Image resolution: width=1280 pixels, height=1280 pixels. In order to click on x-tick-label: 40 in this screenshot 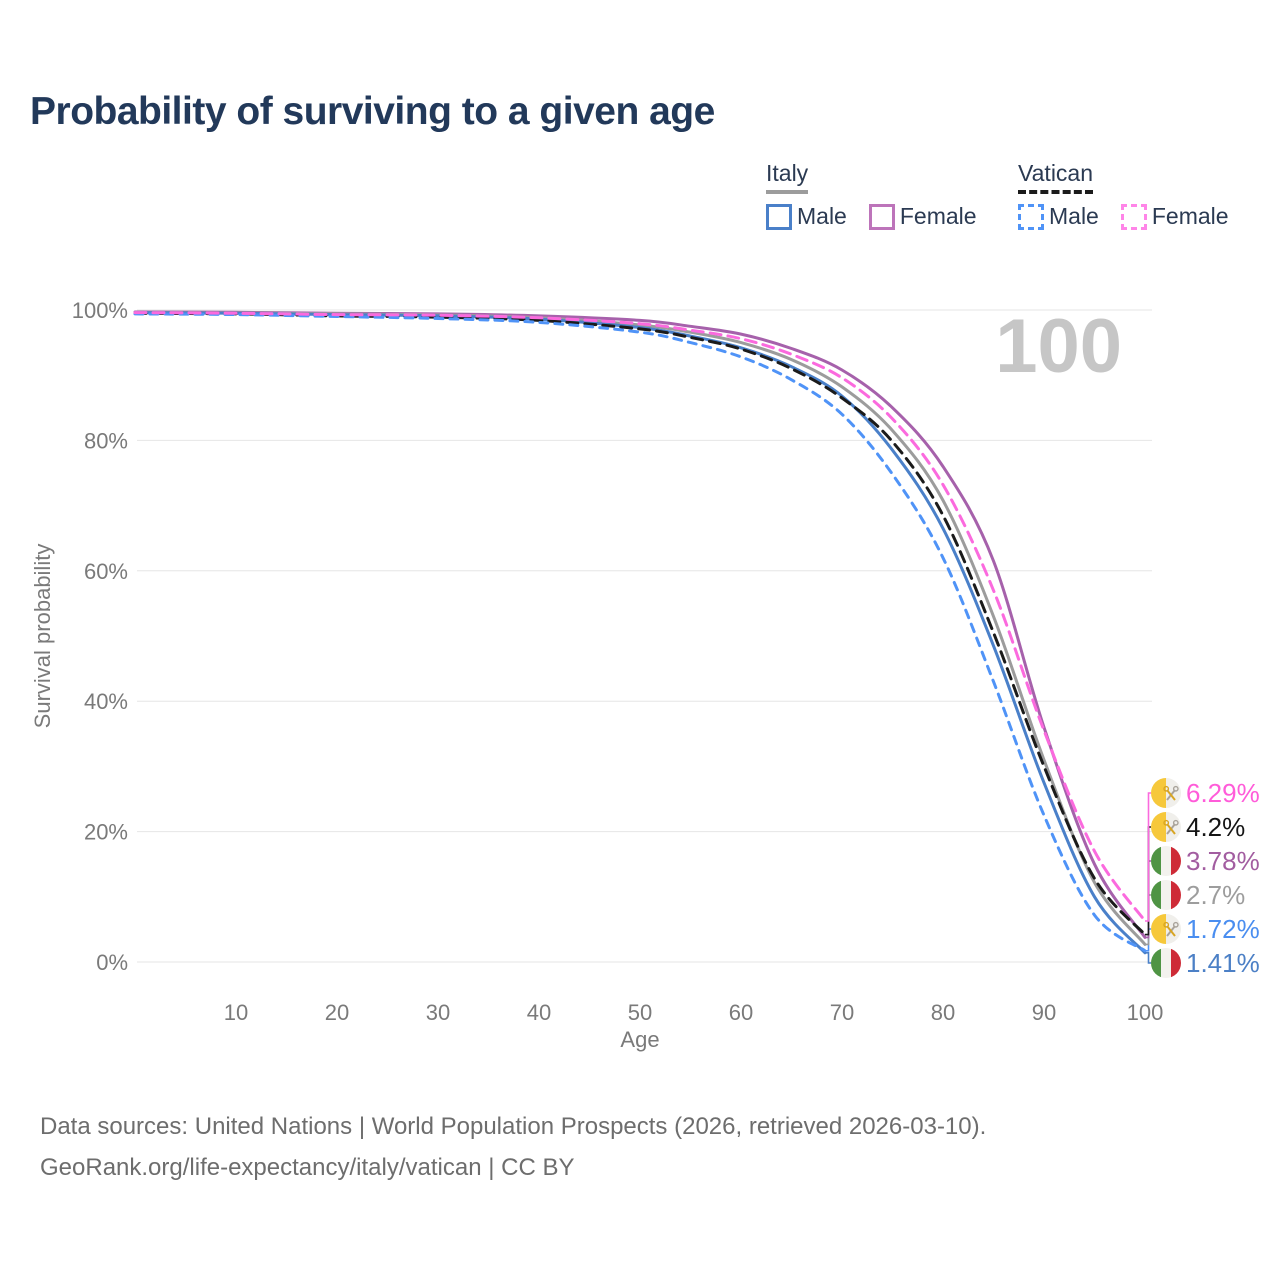, I will do `click(539, 1012)`.